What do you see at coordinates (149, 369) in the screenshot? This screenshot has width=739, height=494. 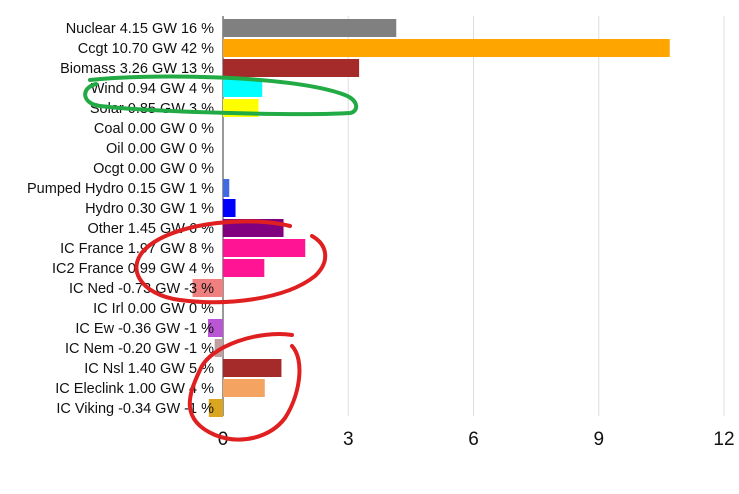 I see `category-label: IC Nsl 1.40 GW 5 %` at bounding box center [149, 369].